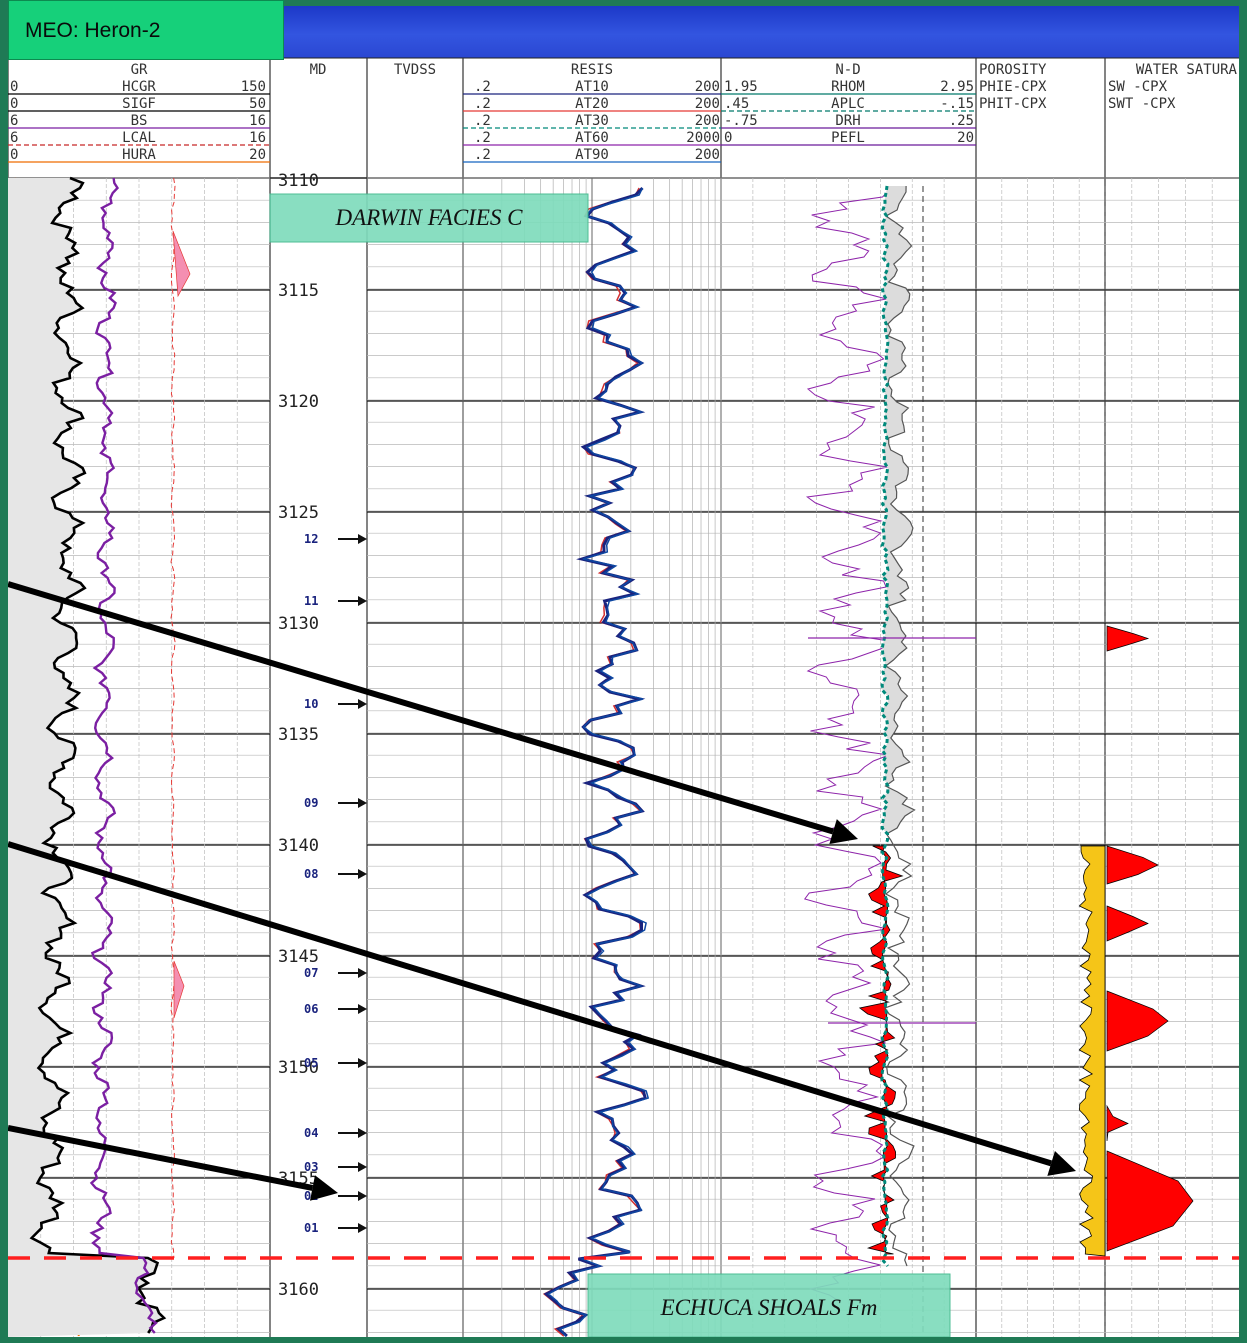  Describe the element at coordinates (741, 87) in the screenshot. I see `nd-curve-min: 1.95` at that location.